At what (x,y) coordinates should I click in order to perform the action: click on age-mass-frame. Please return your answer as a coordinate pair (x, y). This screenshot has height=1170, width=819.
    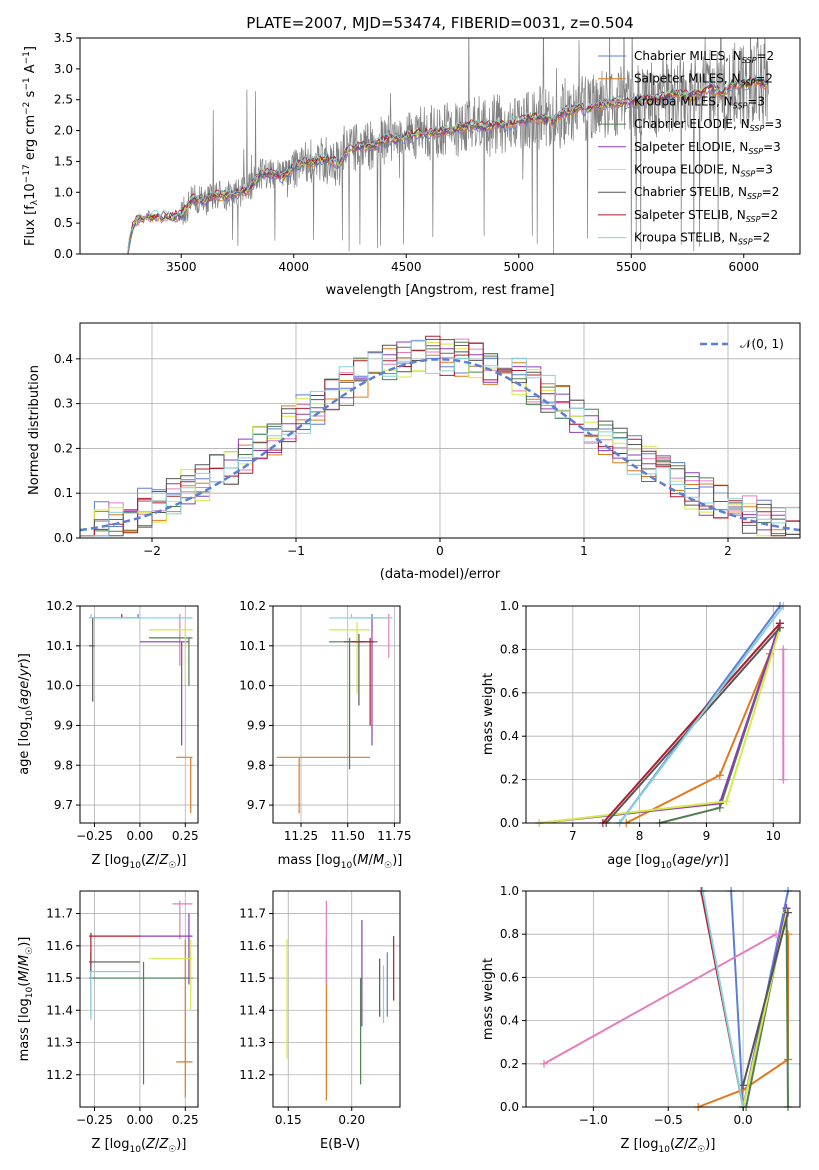
    Looking at the image, I should click on (336, 714).